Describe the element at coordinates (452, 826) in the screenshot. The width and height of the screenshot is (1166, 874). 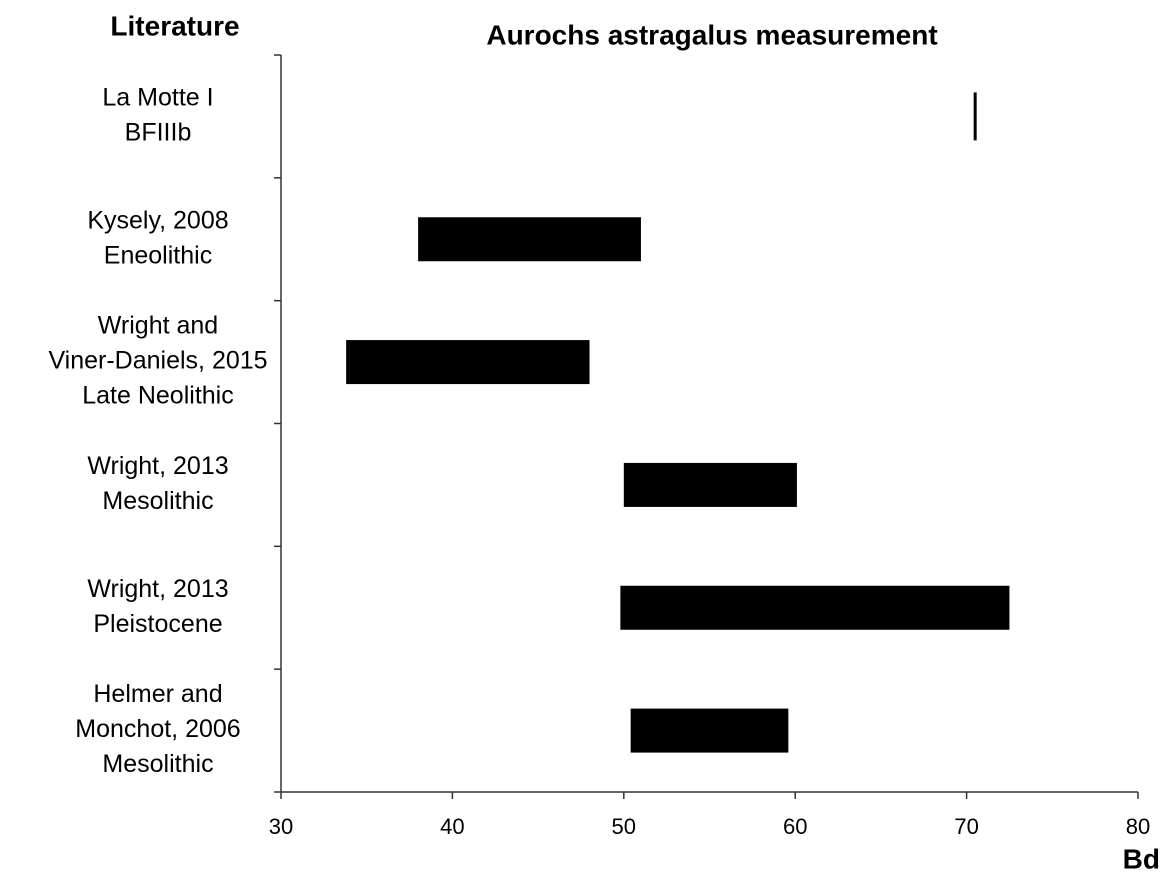
I see `x-tick-label: 40` at that location.